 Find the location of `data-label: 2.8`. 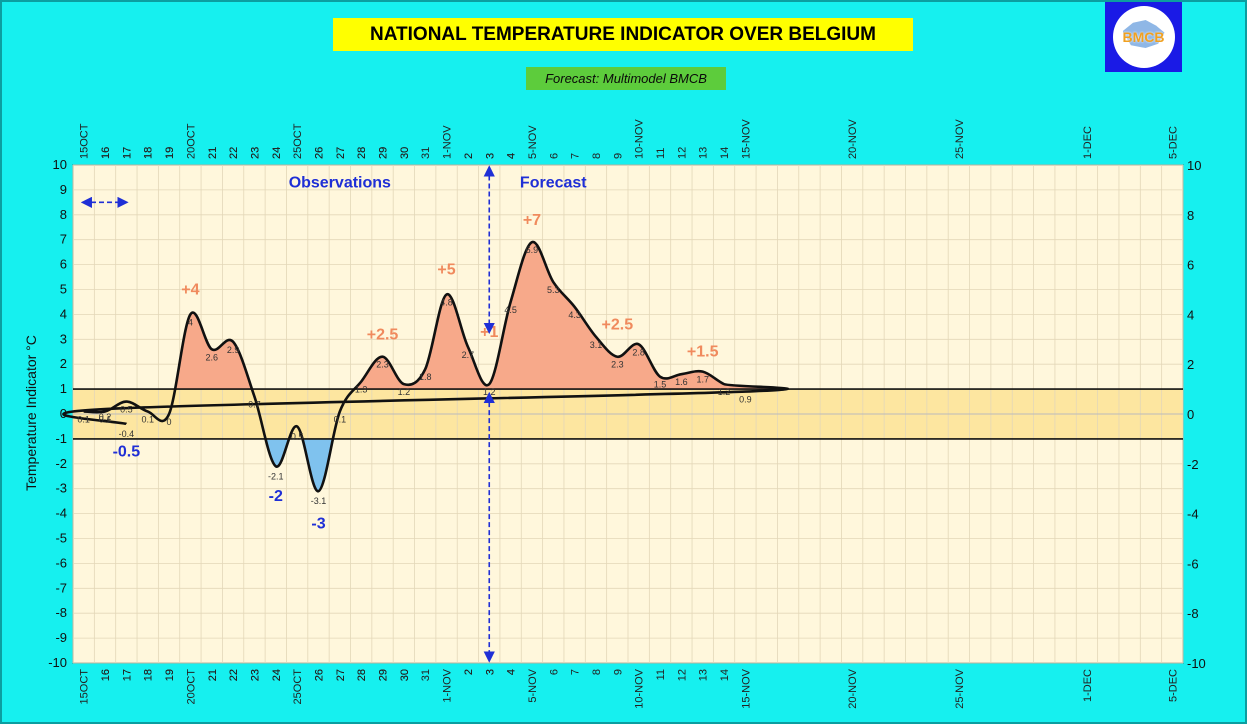

data-label: 2.8 is located at coordinates (638, 352).